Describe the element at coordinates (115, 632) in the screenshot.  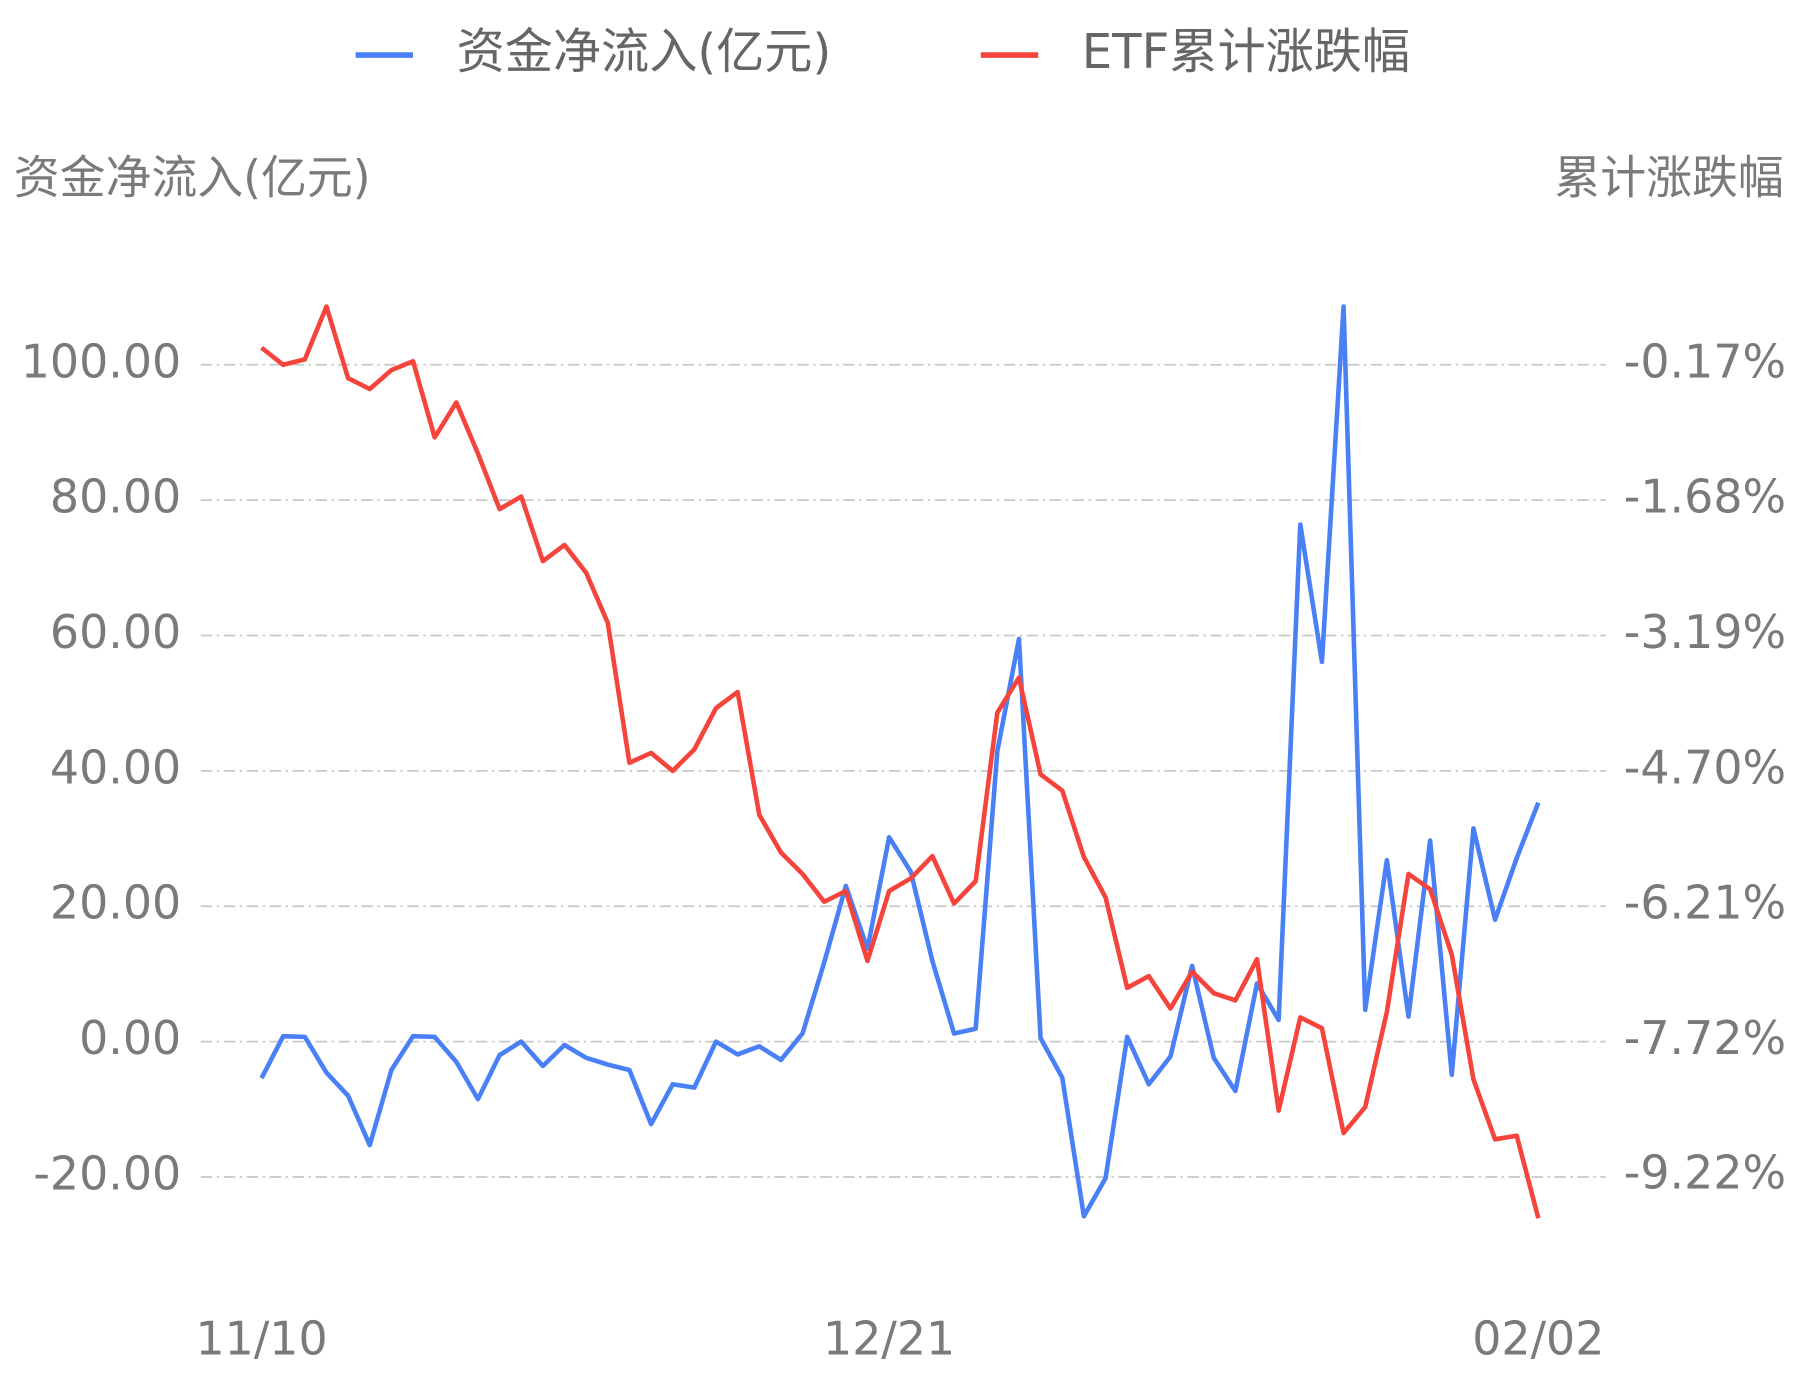
I see `y-tick-label: 60.00` at that location.